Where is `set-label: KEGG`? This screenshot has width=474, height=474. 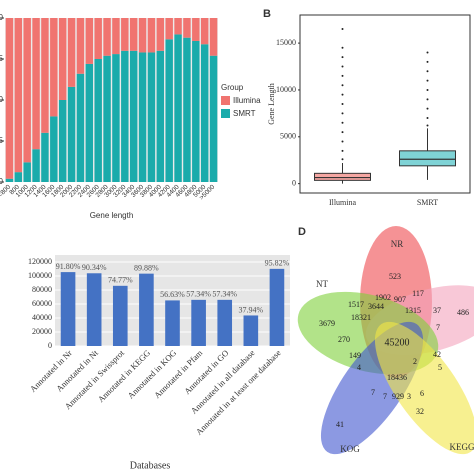
set-label: KEGG is located at coordinates (462, 447).